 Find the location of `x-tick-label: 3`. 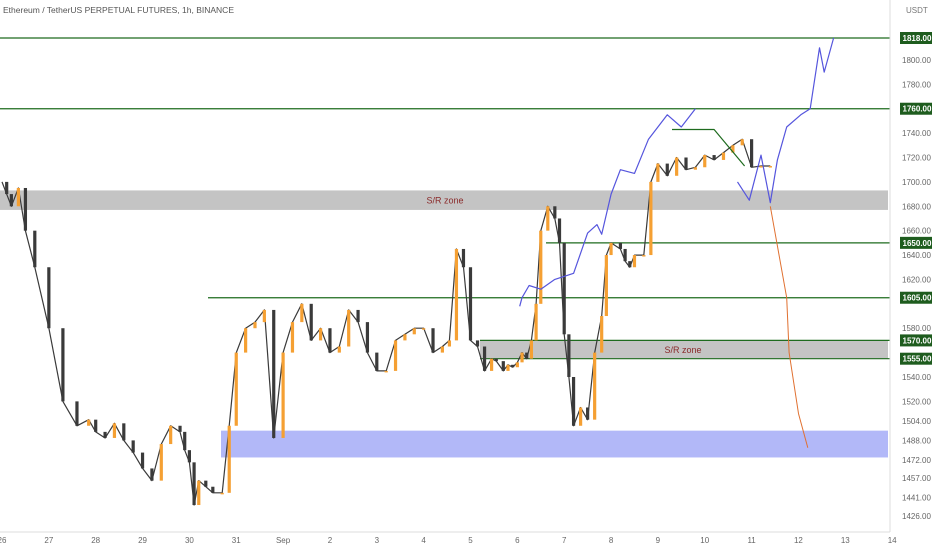

x-tick-label: 3 is located at coordinates (377, 540).